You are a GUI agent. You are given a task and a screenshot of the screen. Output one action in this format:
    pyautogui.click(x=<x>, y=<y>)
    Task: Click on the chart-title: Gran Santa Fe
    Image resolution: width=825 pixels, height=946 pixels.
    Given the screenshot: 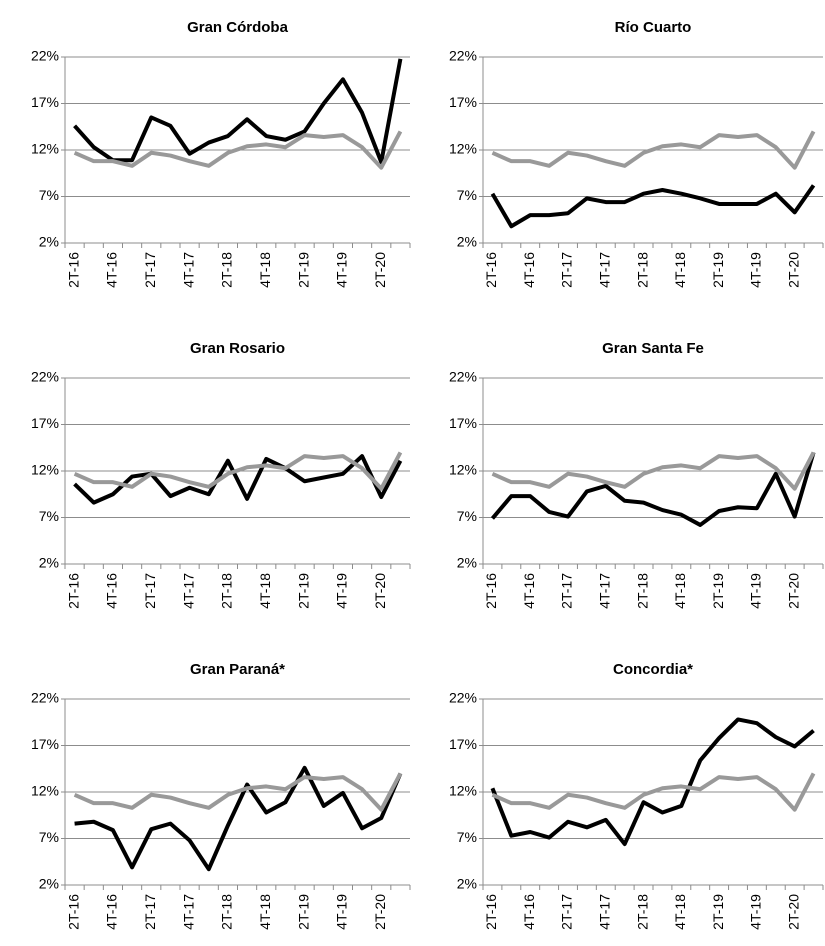 What is the action you would take?
    pyautogui.click(x=653, y=348)
    